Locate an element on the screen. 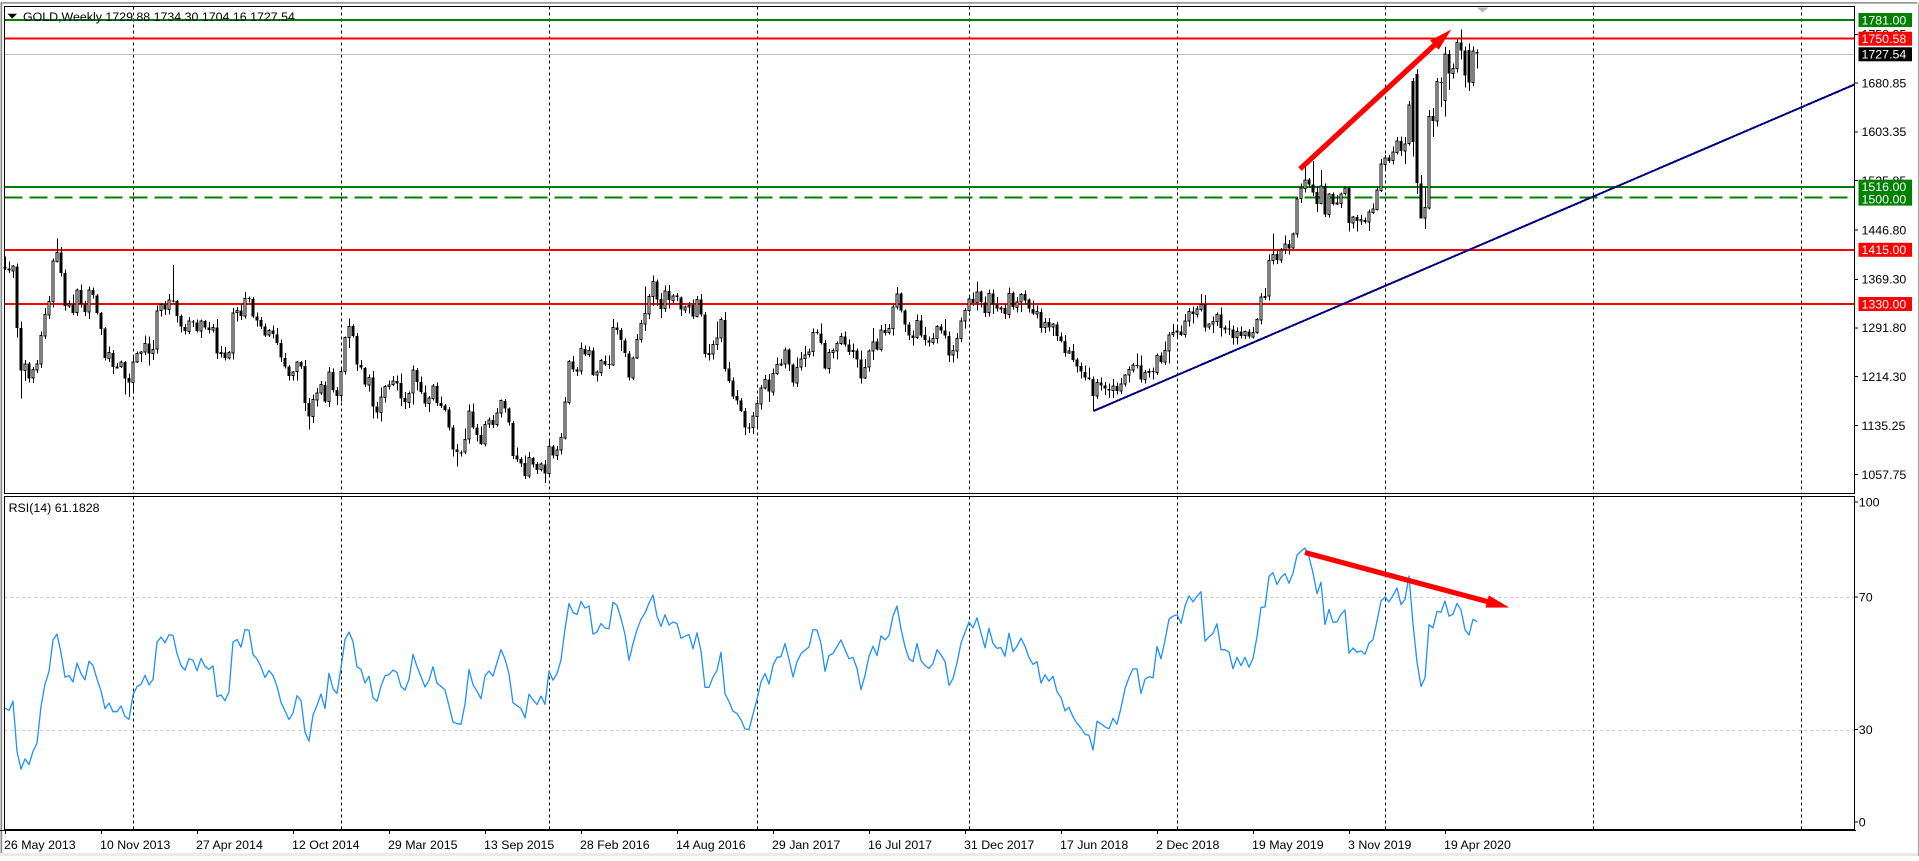 This screenshot has width=1919, height=861. svg-text: 17 Jun 2018 is located at coordinates (1094, 845).